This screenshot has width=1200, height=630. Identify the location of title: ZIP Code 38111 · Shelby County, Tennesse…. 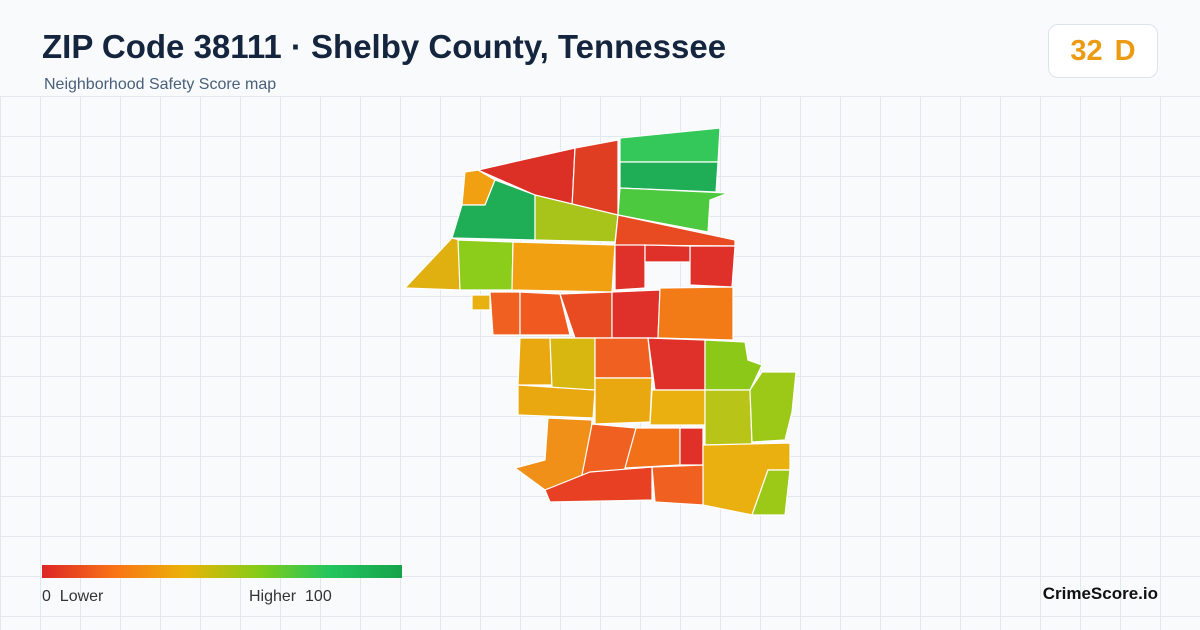
(384, 46).